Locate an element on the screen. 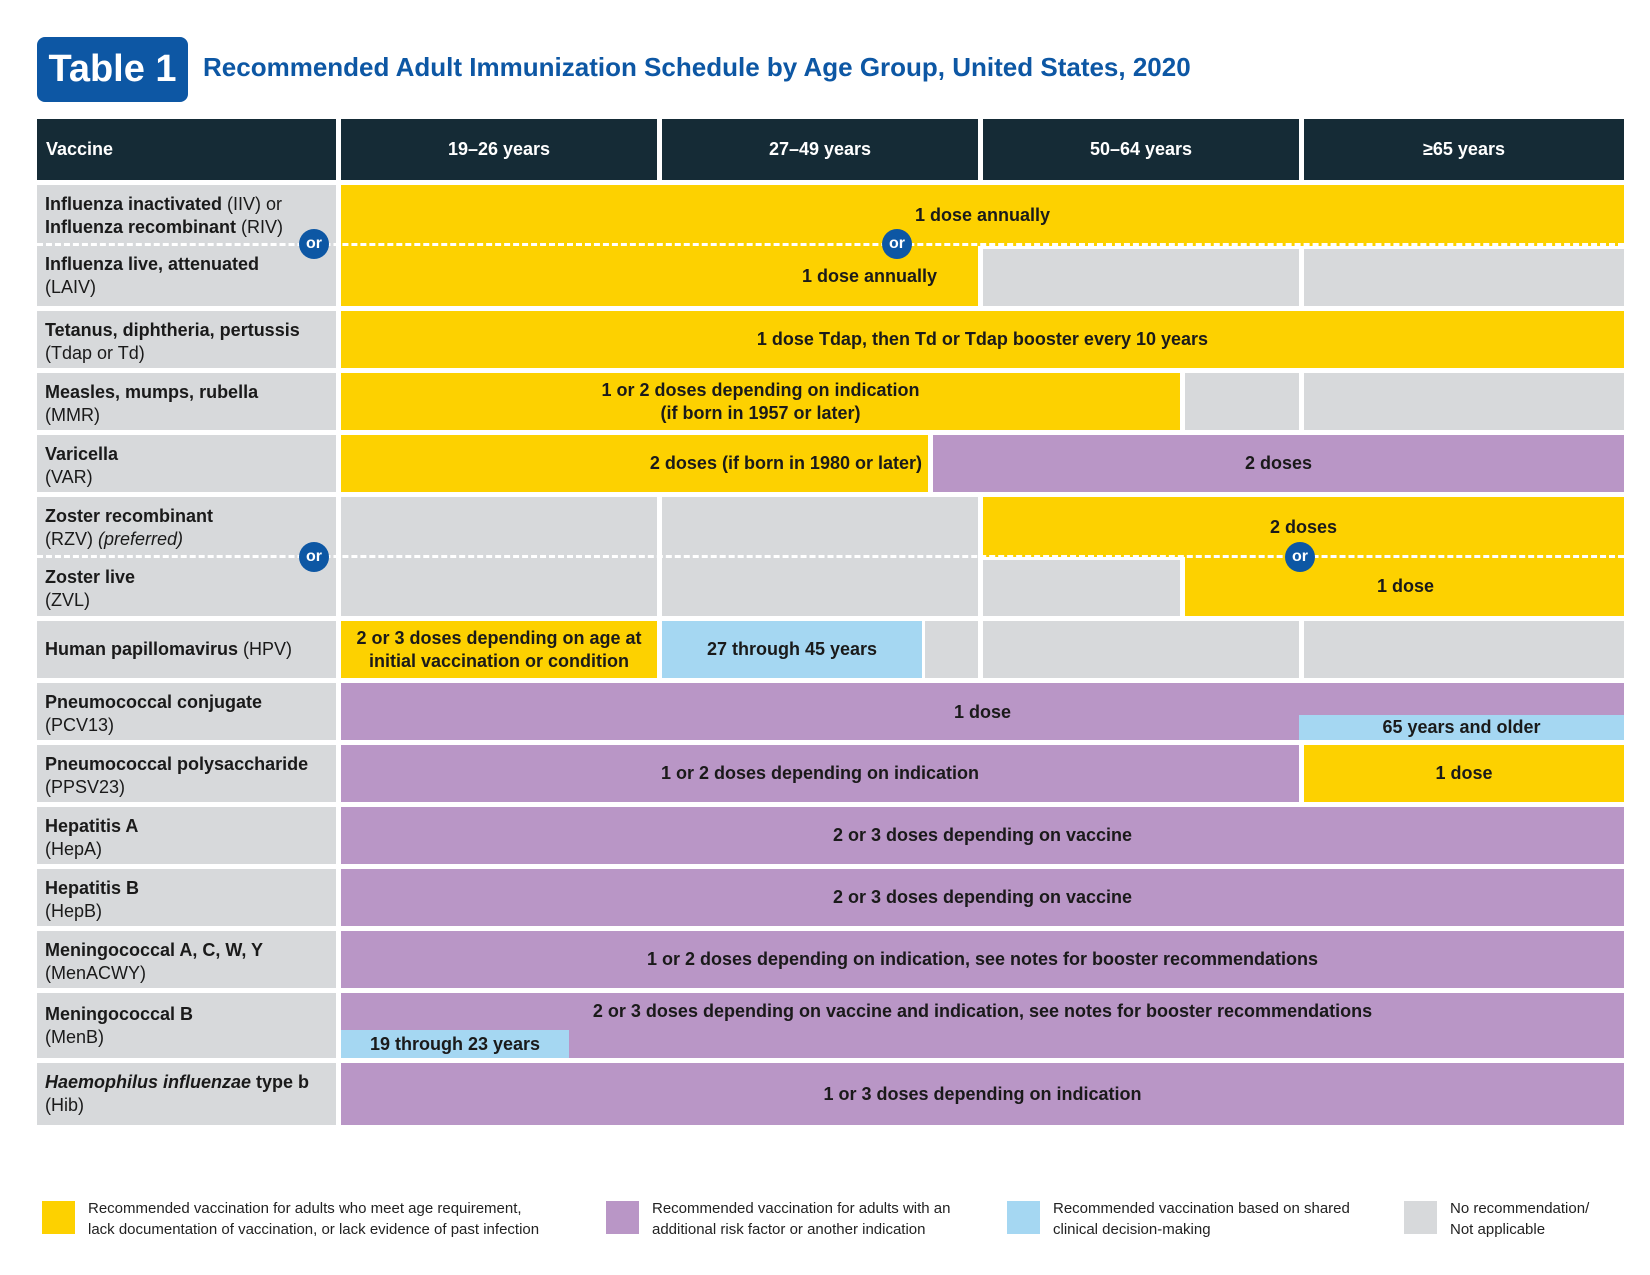 This screenshot has width=1650, height=1275. cell-ppsv23-risk: 1 or 2 doses depending on indication is located at coordinates (820, 773).